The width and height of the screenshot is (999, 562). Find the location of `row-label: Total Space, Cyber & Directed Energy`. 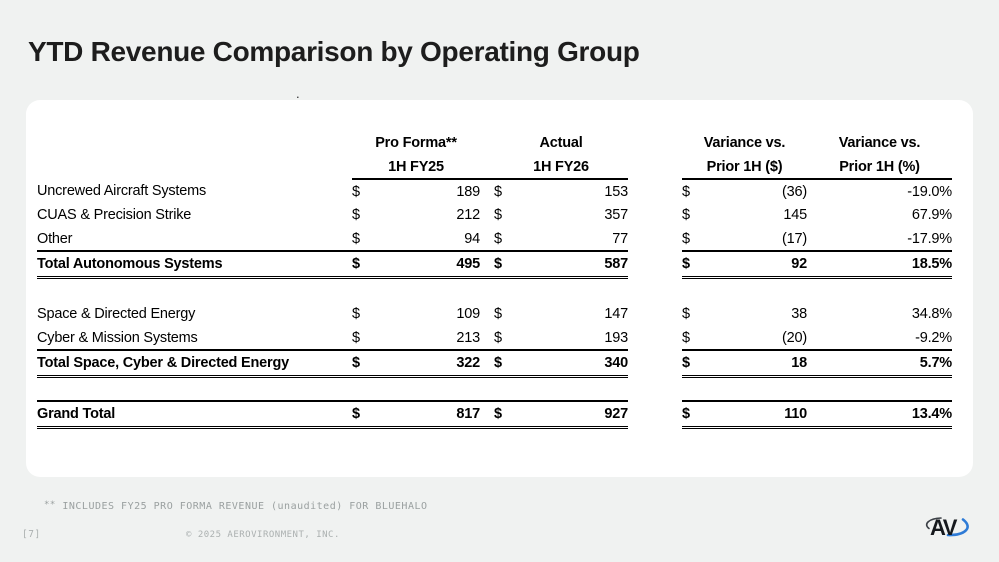

row-label: Total Space, Cyber & Directed Energy is located at coordinates (194, 363).